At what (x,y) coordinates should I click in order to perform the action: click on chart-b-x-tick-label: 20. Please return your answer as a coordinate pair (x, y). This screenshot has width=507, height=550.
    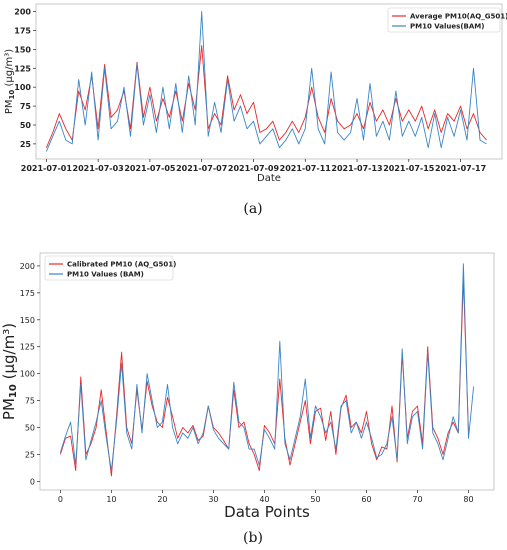
    Looking at the image, I should click on (162, 499).